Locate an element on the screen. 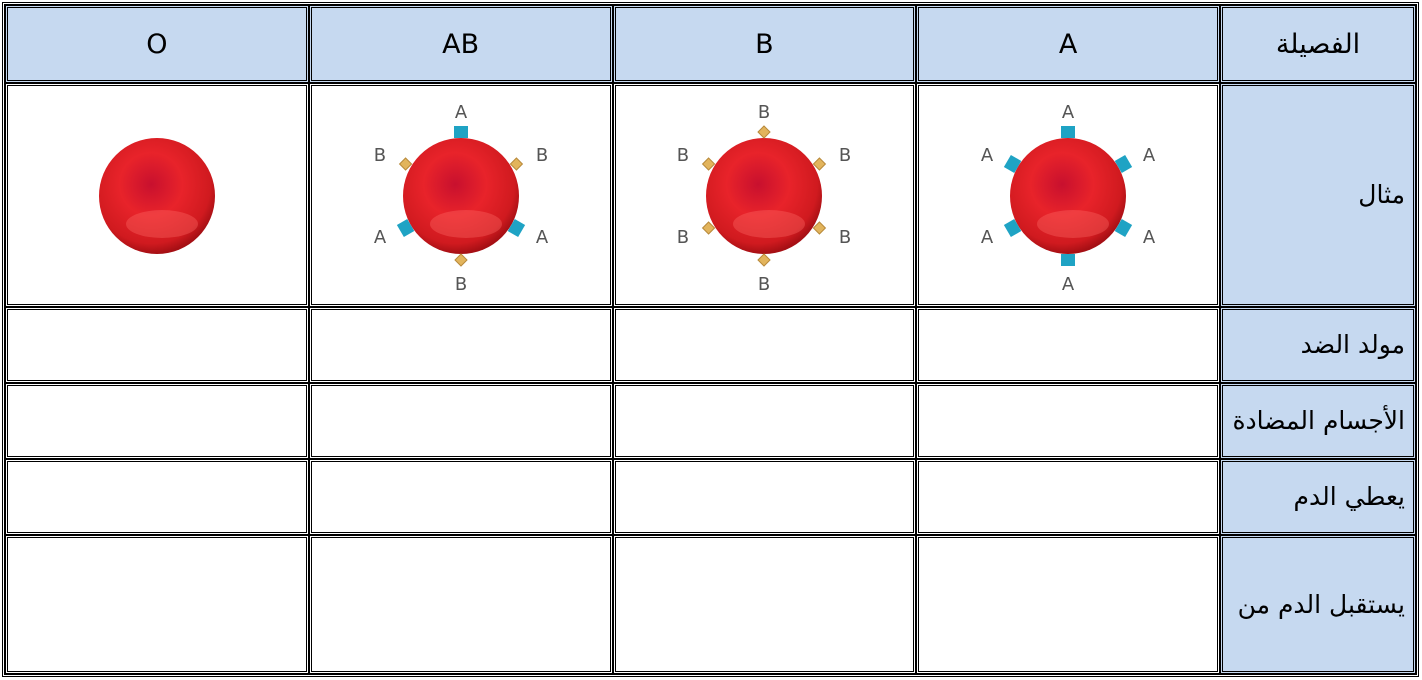 This screenshot has height=680, width=1422. example-cell: A B A B A B is located at coordinates (460, 195).